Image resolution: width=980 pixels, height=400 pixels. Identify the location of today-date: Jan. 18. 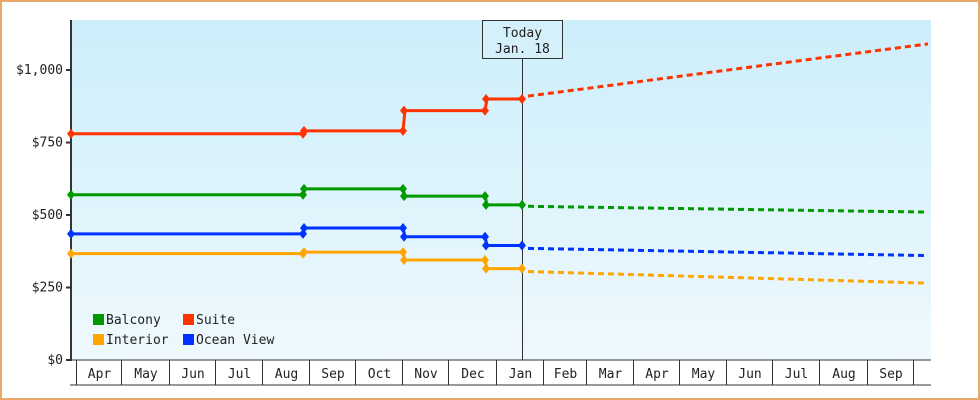
(522, 49).